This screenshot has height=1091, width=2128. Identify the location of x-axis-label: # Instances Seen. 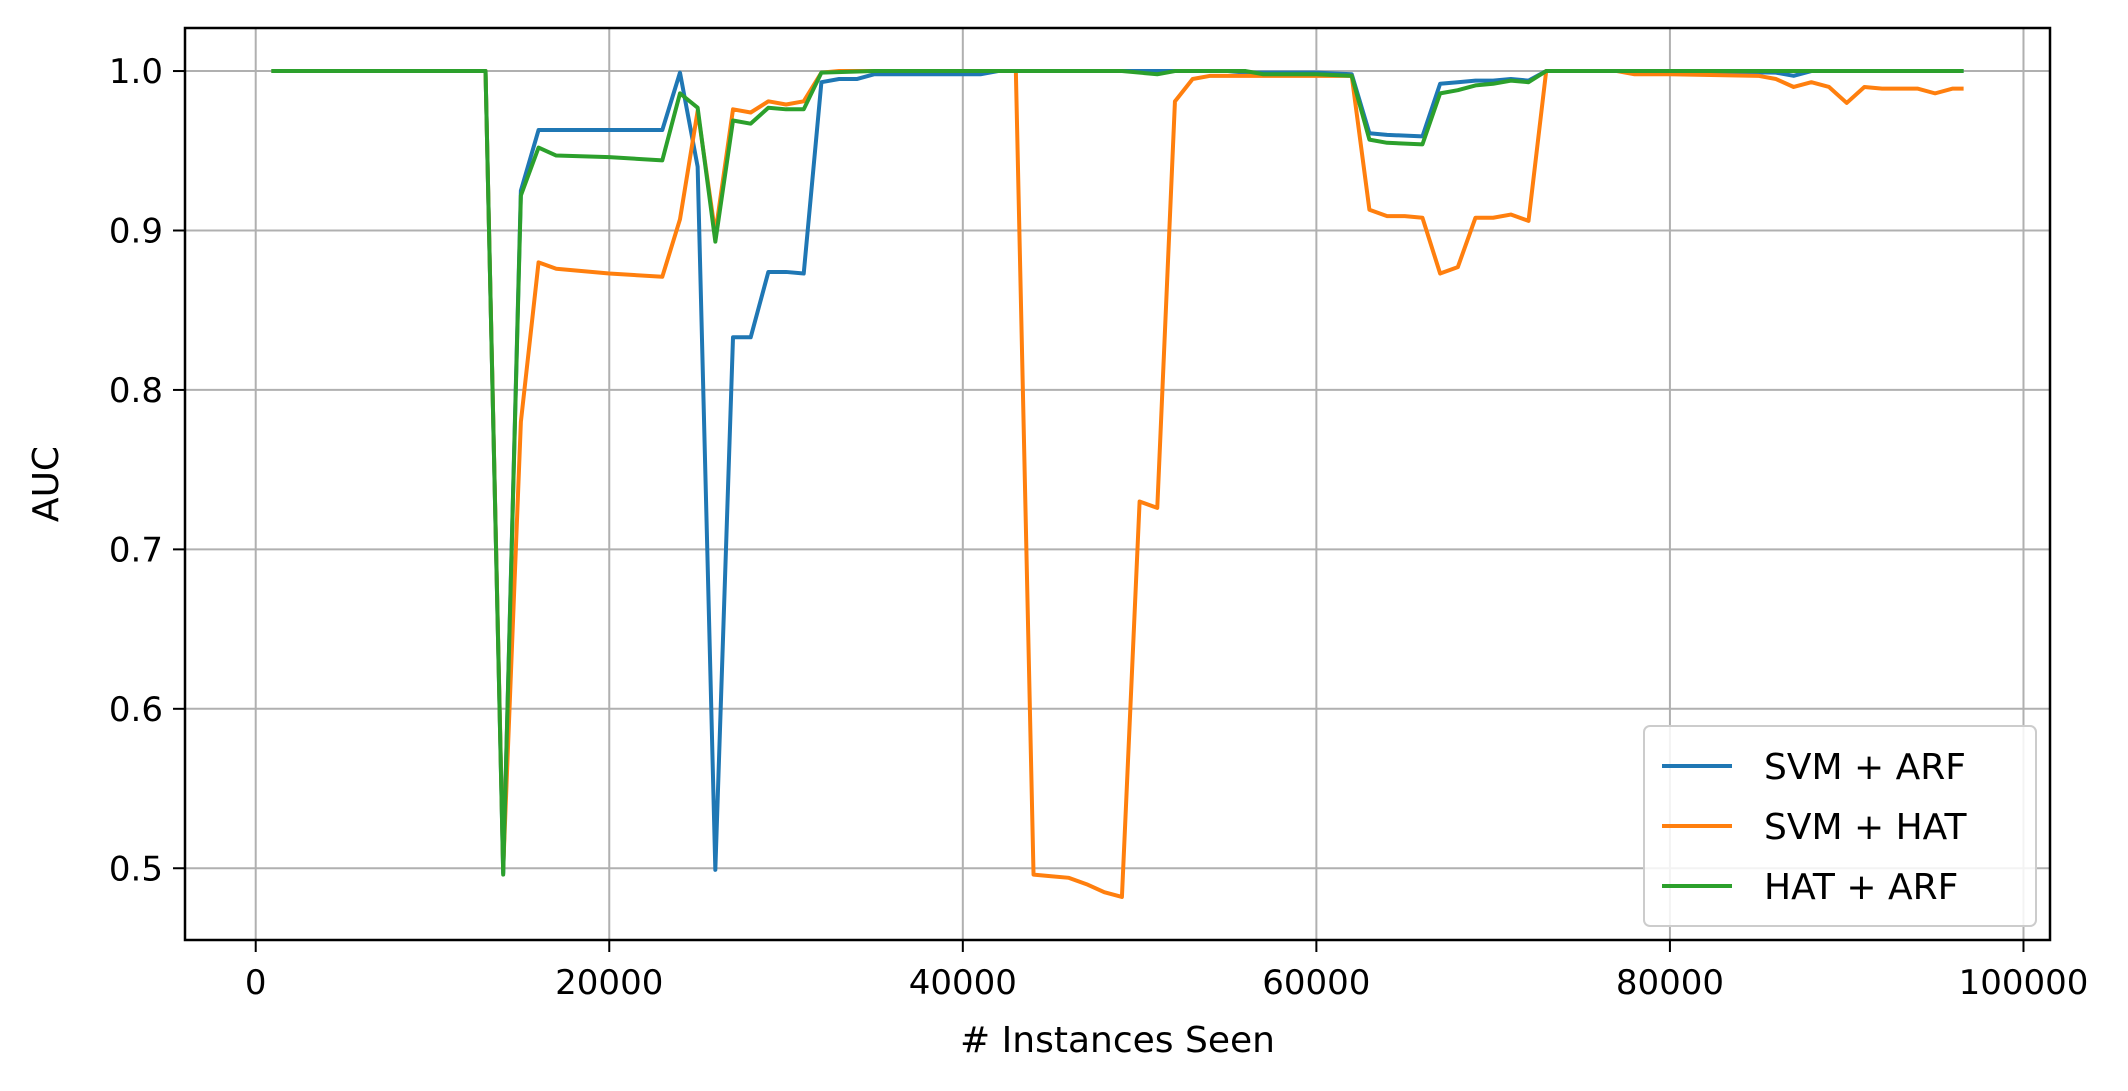
(1117, 1040).